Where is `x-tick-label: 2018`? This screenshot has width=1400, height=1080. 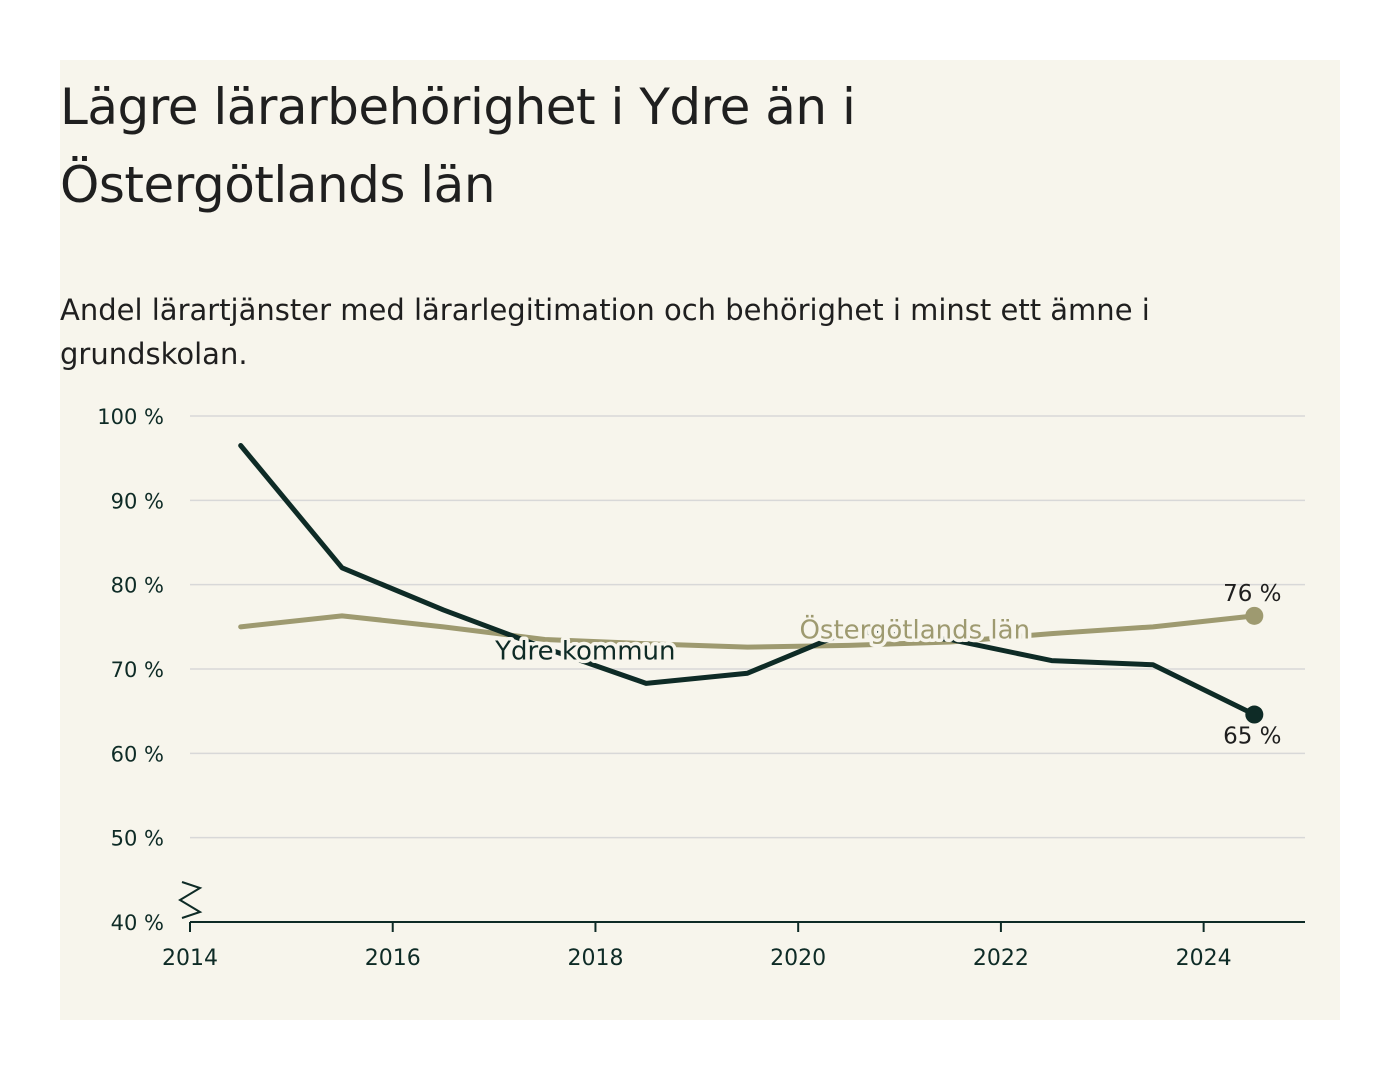 x-tick-label: 2018 is located at coordinates (595, 958).